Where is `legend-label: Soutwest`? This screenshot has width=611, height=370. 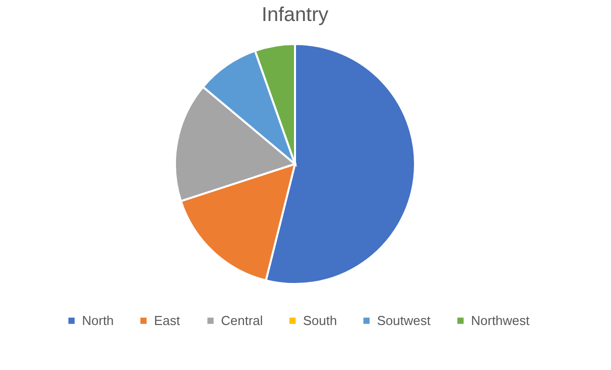 legend-label: Soutwest is located at coordinates (404, 320).